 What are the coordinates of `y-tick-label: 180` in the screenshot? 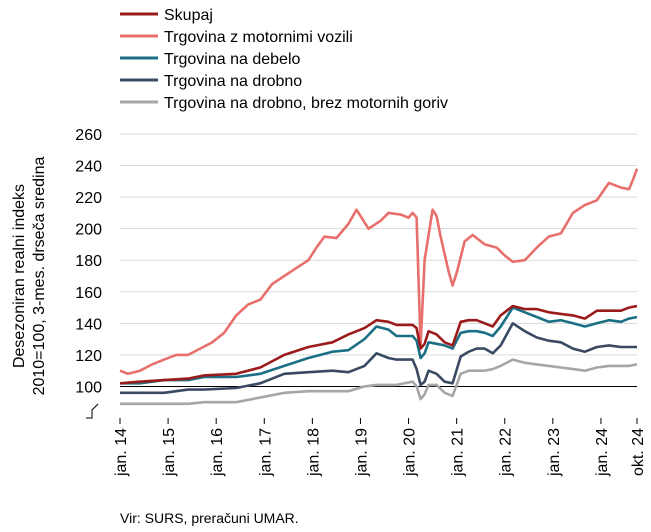 It's located at (88, 261).